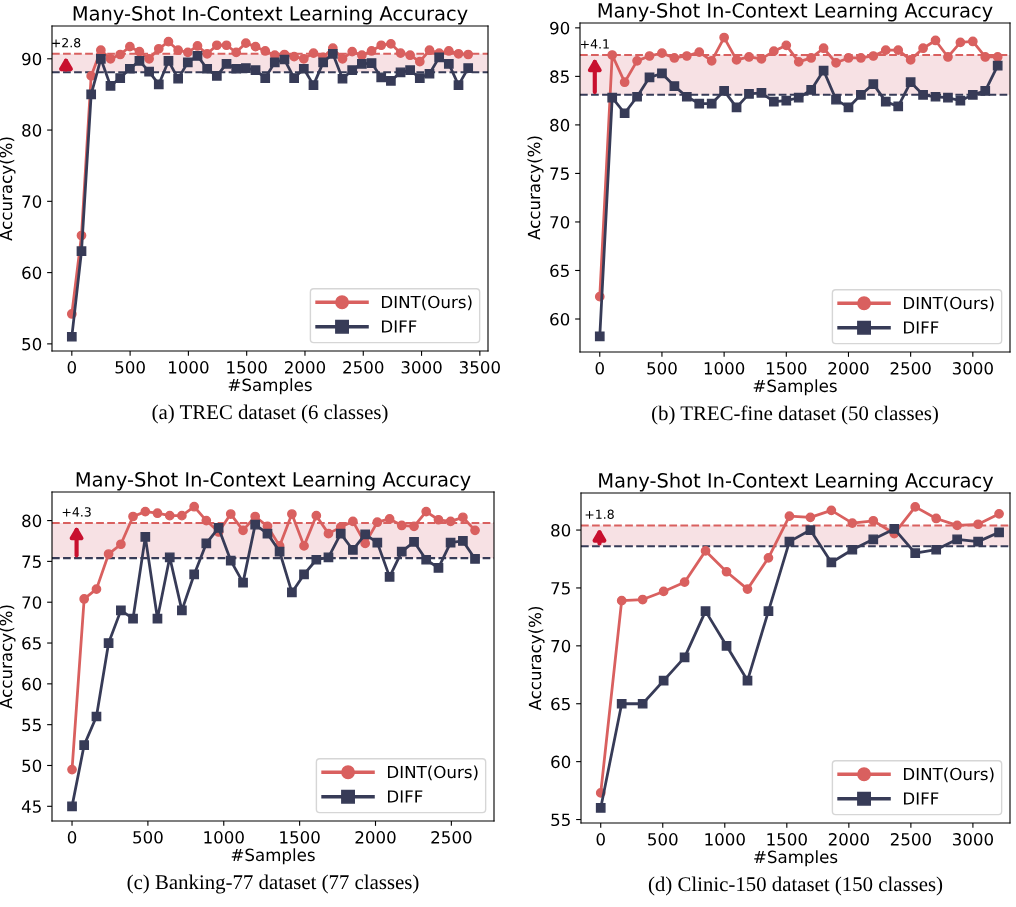 Image resolution: width=1016 pixels, height=907 pixels. I want to click on x-tick-label: 3500, so click(479, 367).